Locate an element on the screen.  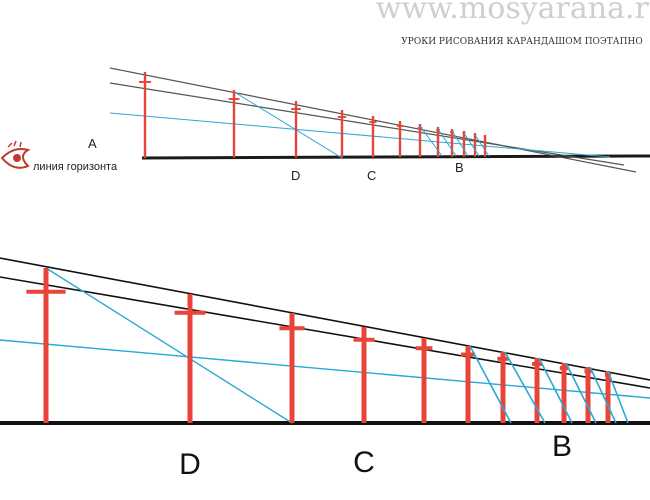
horizon-label: линия горизонта is located at coordinates (75, 167).